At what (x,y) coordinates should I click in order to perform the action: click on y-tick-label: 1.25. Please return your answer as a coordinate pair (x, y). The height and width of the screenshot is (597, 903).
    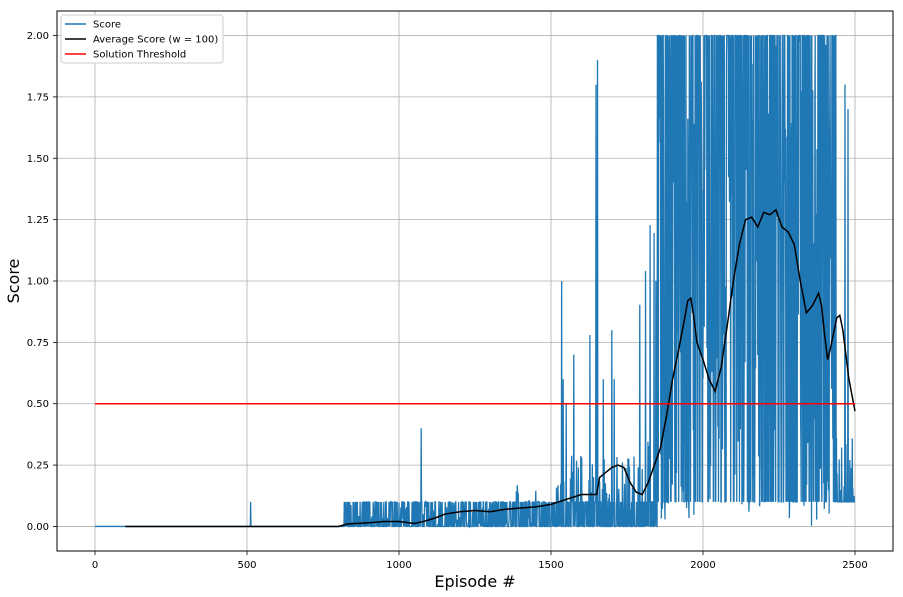
    Looking at the image, I should click on (38, 220).